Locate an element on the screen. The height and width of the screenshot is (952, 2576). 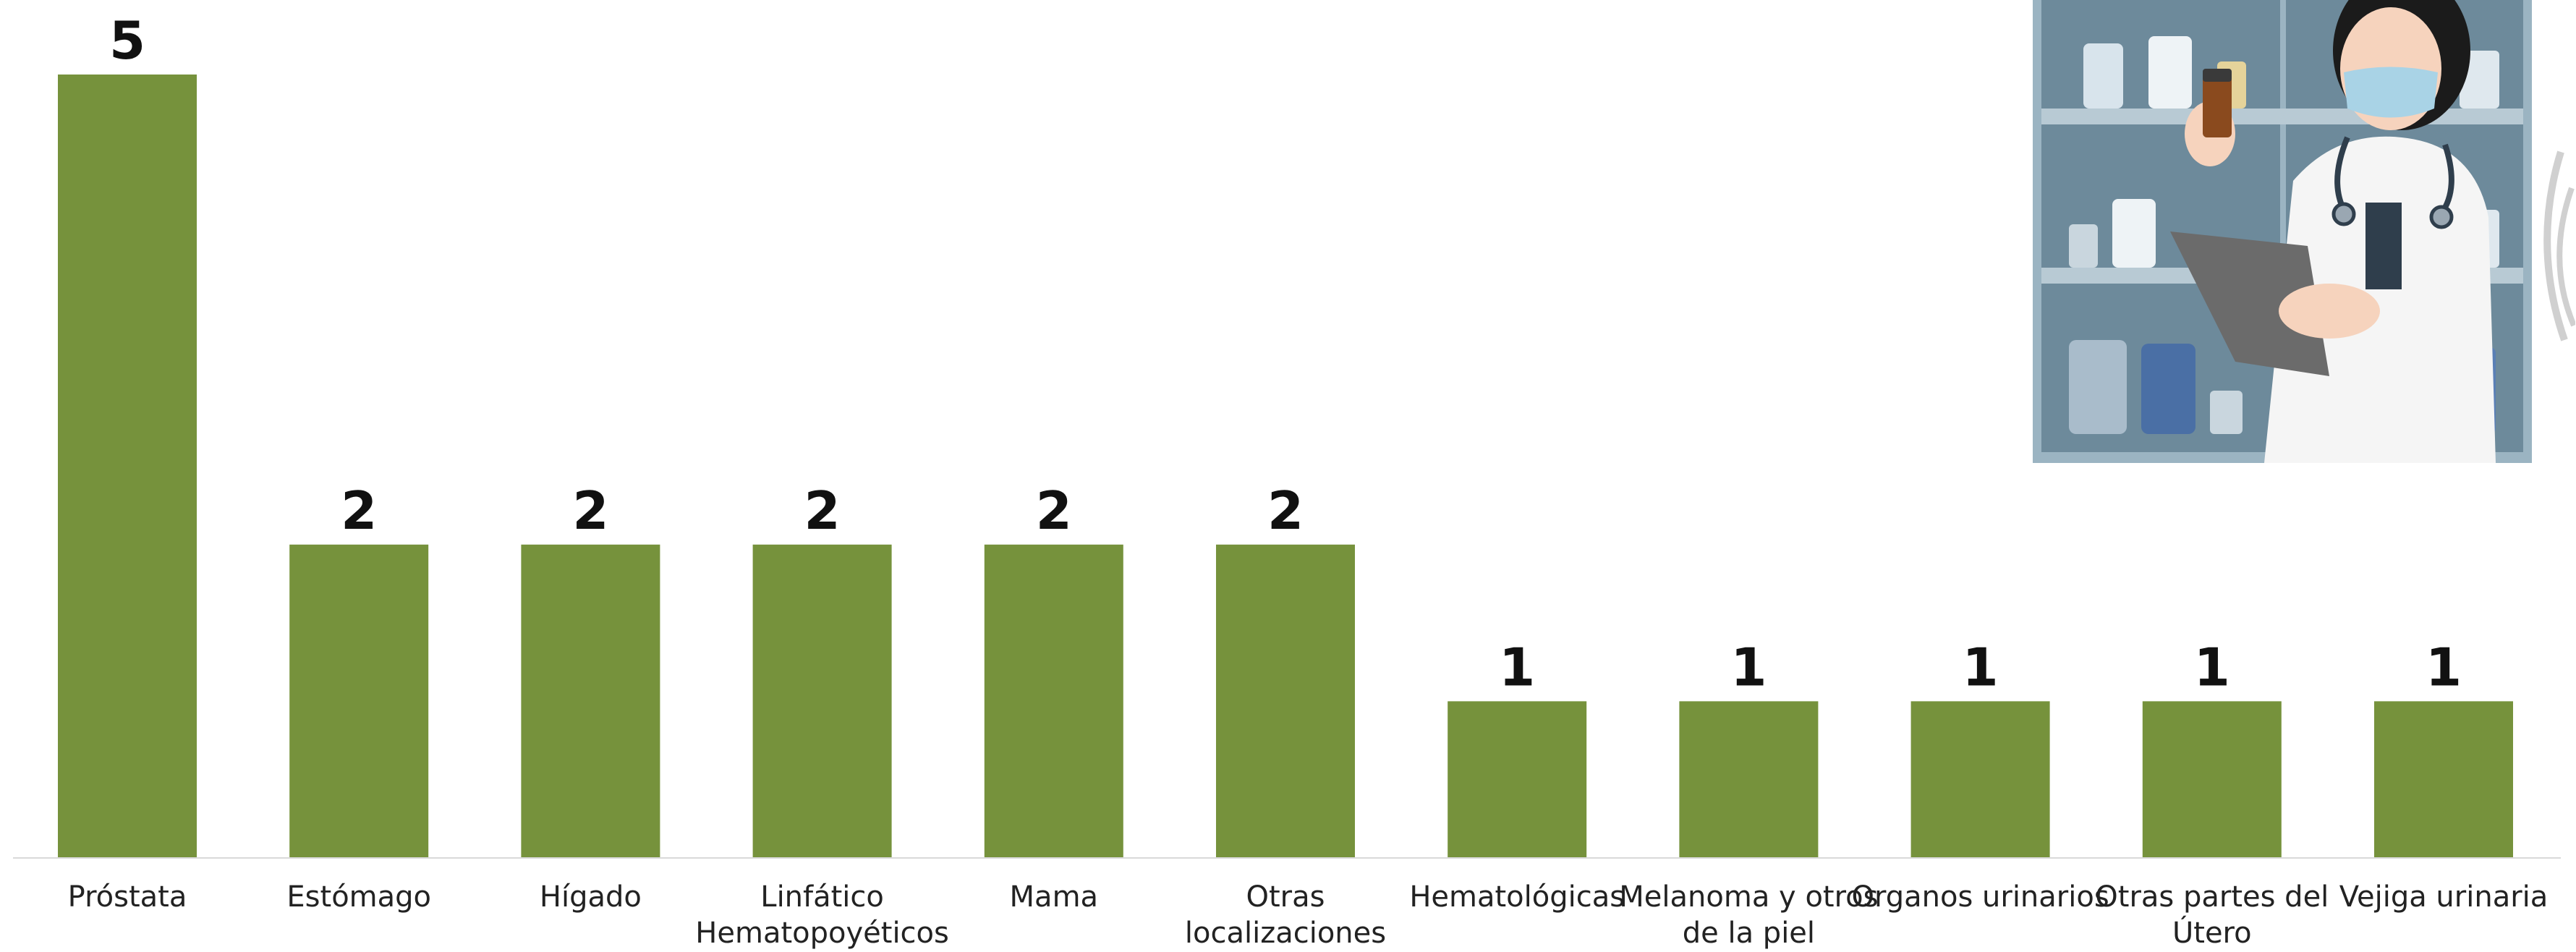
category-label-line: Vejiga urinaria is located at coordinates (2444, 897).